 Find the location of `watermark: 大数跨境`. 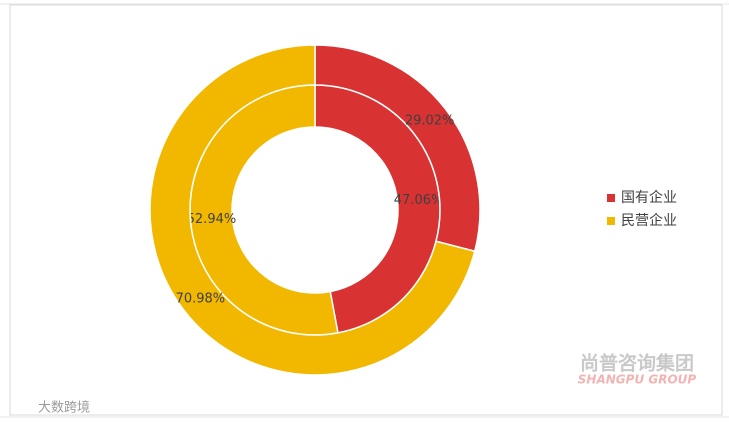

watermark: 大数跨境 is located at coordinates (64, 408).